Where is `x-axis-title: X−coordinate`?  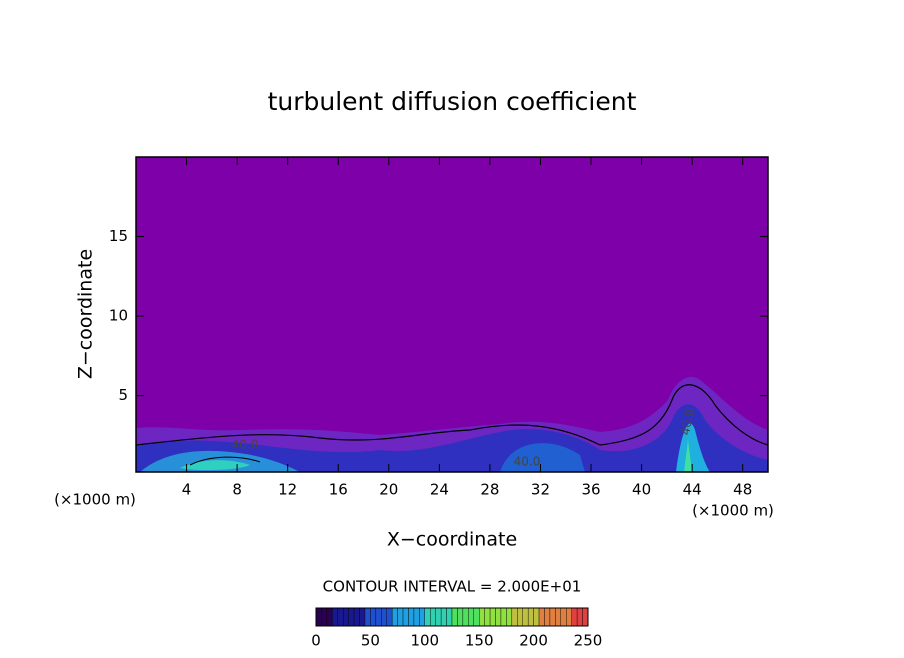 x-axis-title: X−coordinate is located at coordinates (452, 540).